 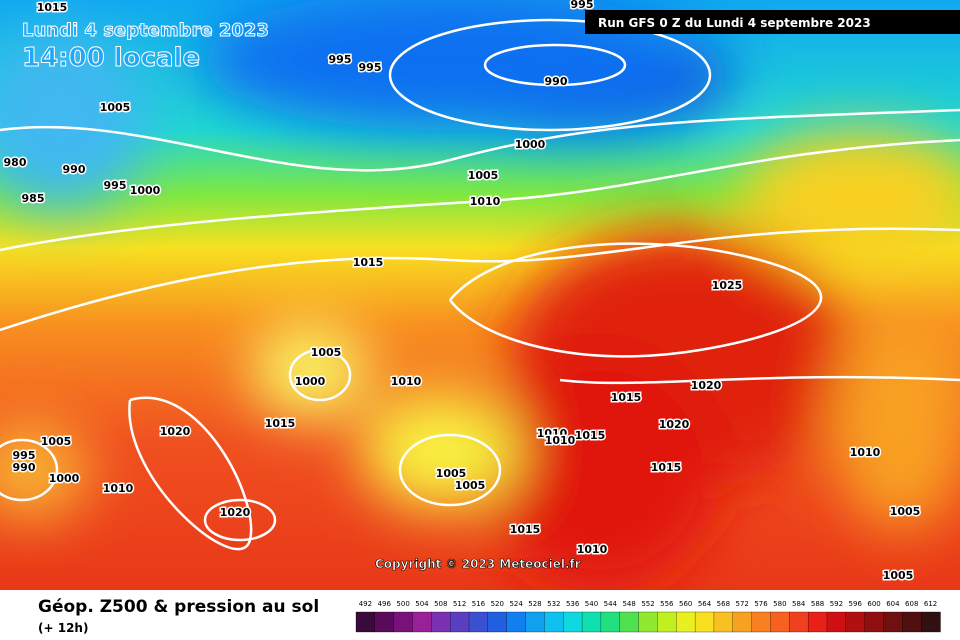 What do you see at coordinates (178, 607) in the screenshot?
I see `footer-title: Géop. Z500 & pression au sol` at bounding box center [178, 607].